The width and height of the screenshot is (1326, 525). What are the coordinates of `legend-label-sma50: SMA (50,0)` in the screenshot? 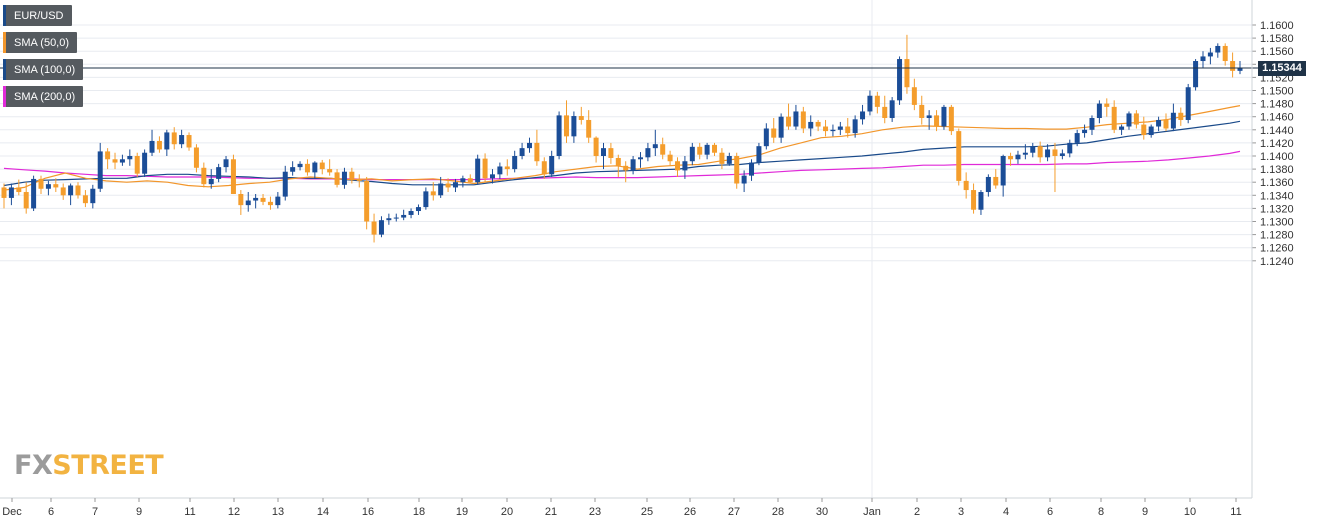 It's located at (42, 42).